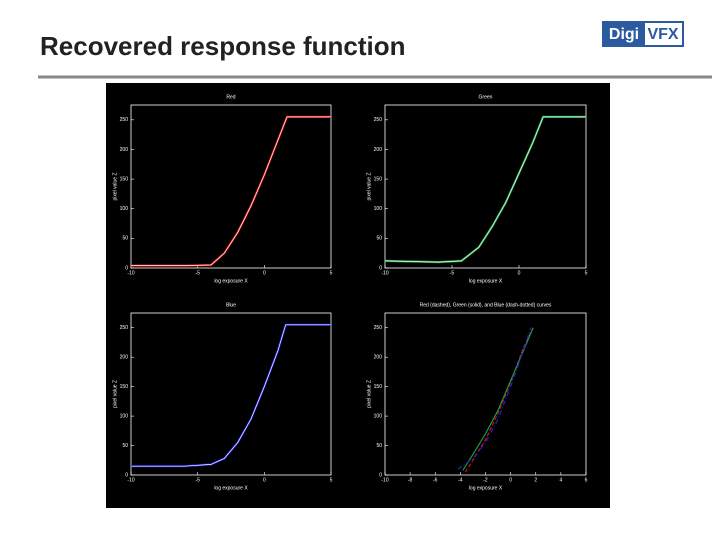 The image size is (720, 540). What do you see at coordinates (662, 34) in the screenshot?
I see `logo-right: VFX` at bounding box center [662, 34].